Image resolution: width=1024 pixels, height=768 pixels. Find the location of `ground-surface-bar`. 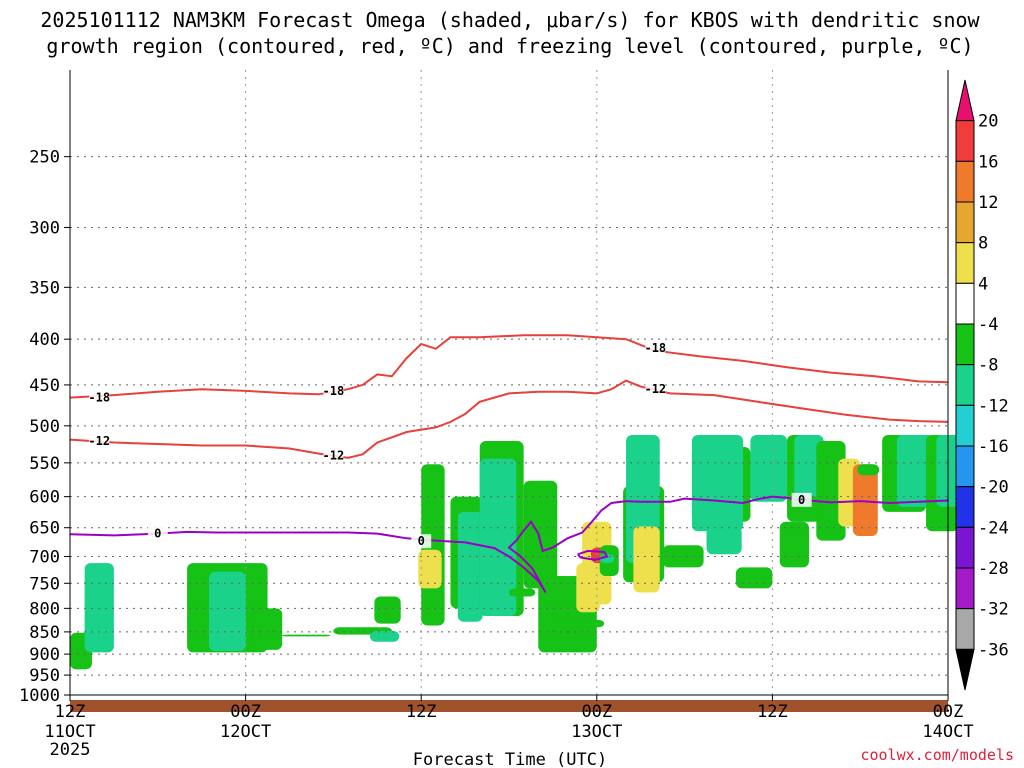

ground-surface-bar is located at coordinates (509, 706).